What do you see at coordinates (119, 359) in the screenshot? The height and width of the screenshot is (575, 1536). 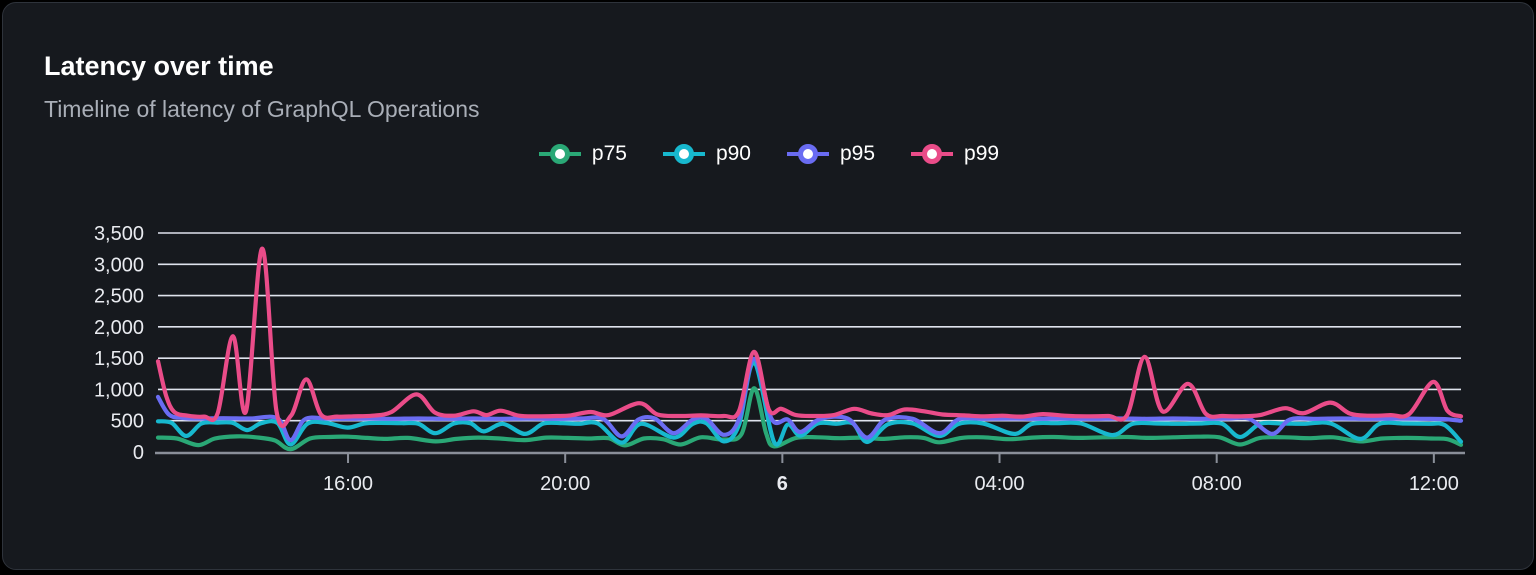 I see `y-axis-tick-label: 1,500` at bounding box center [119, 359].